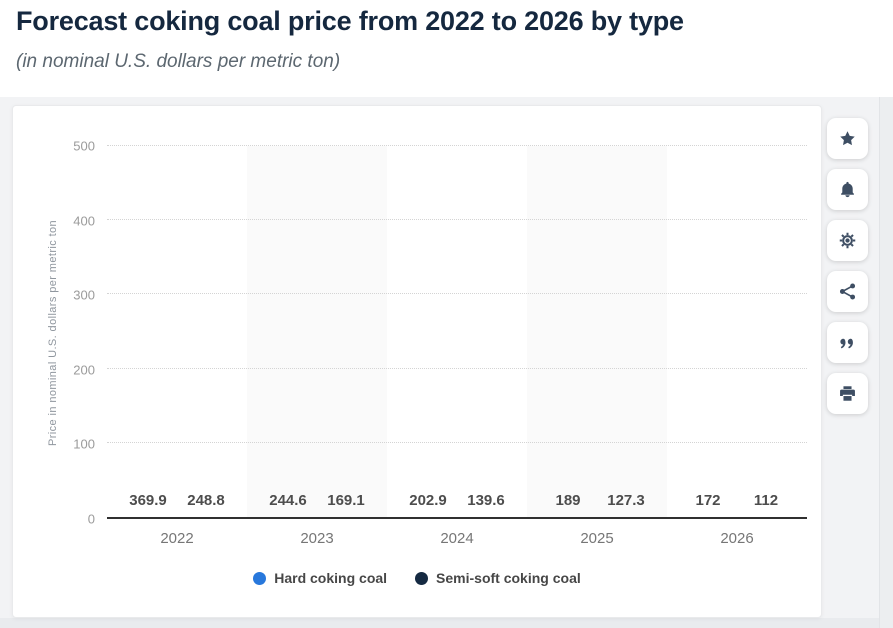  I want to click on y-tick-label: 0, so click(91, 519).